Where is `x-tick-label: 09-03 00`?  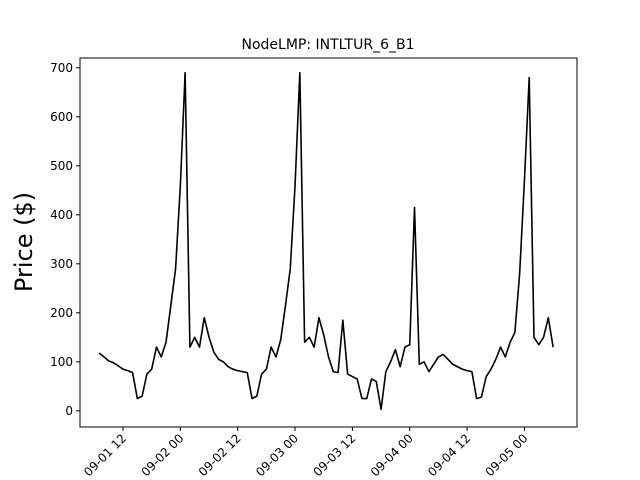
x-tick-label: 09-03 00 is located at coordinates (277, 455).